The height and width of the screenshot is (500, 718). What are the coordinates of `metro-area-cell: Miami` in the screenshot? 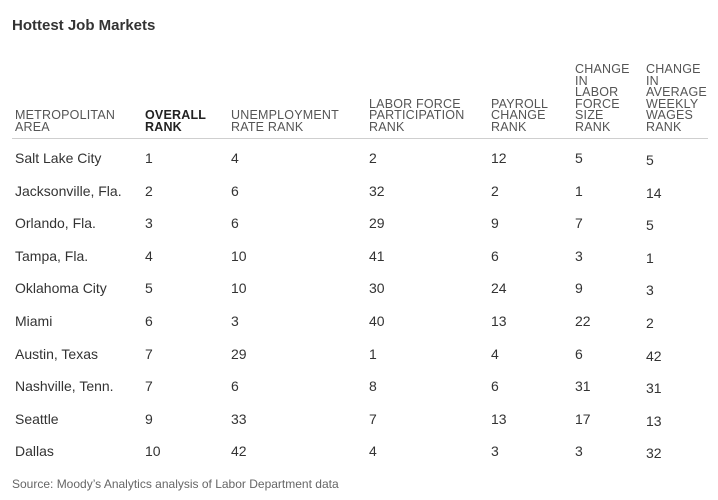 It's located at (34, 321).